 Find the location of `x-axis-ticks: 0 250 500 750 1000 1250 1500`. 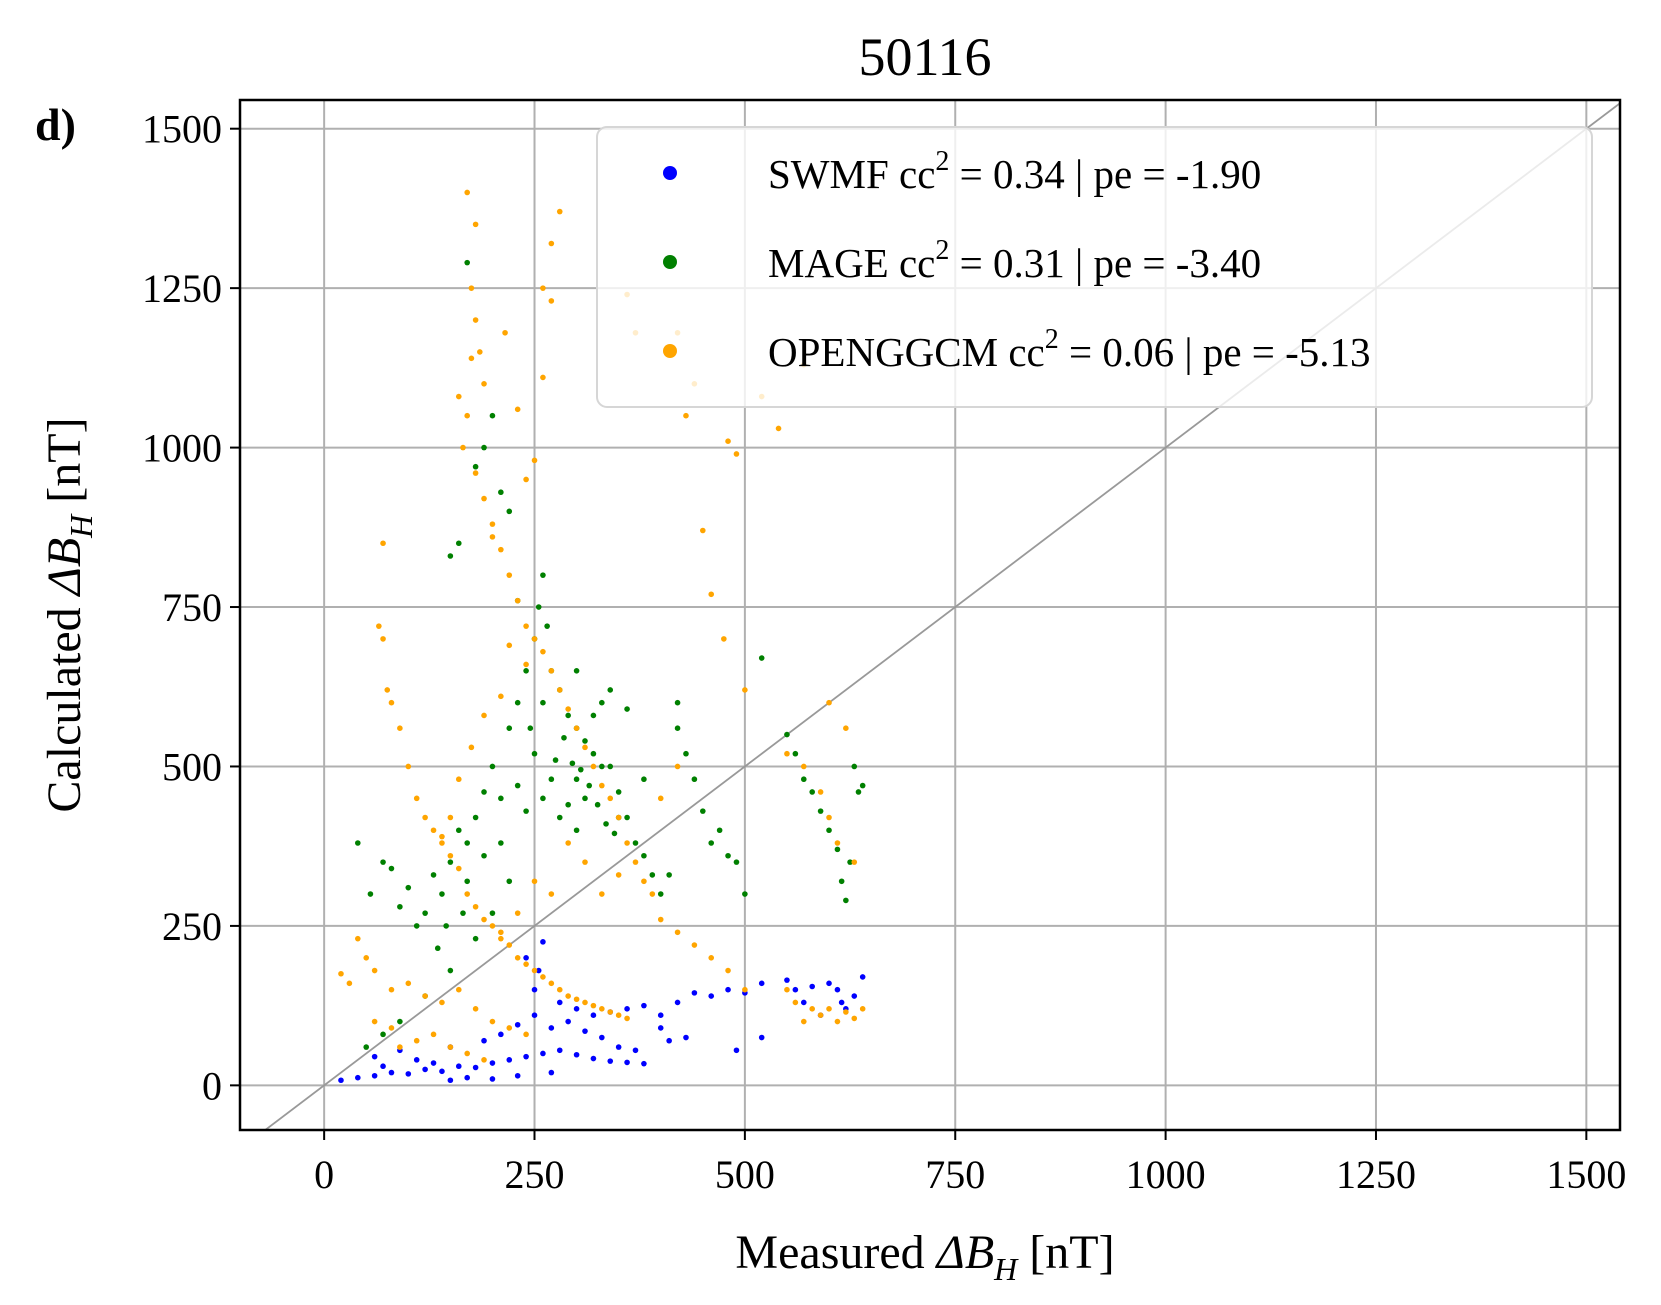

x-axis-ticks: 0 250 500 750 1000 1250 1500 is located at coordinates (970, 1163).